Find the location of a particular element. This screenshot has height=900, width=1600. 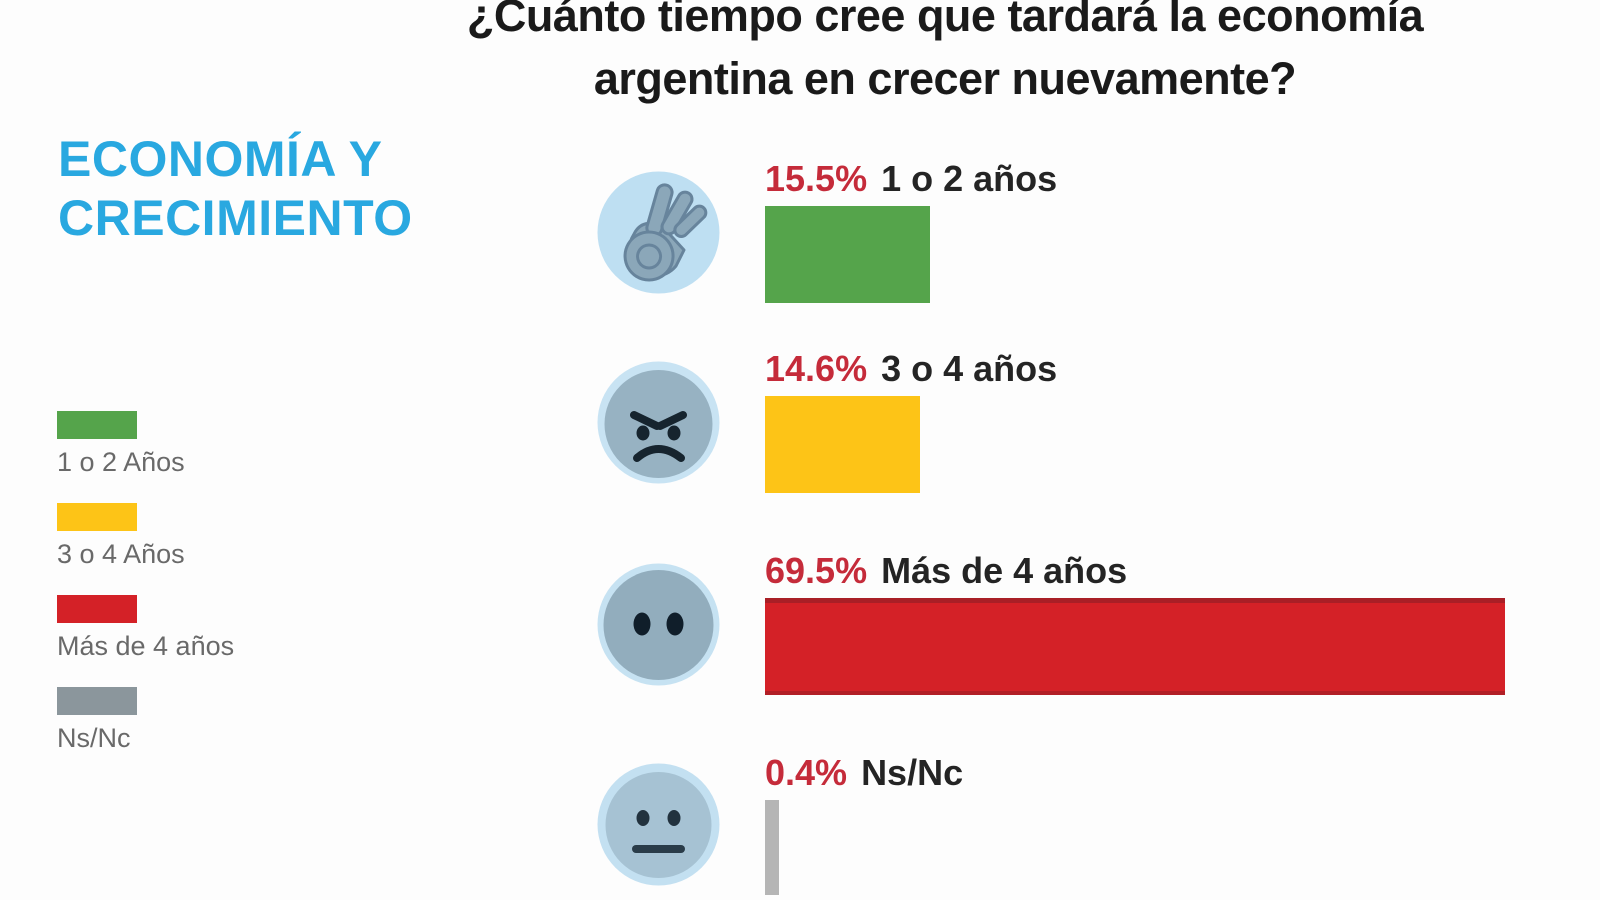

legend-swatch-gray is located at coordinates (97, 701).